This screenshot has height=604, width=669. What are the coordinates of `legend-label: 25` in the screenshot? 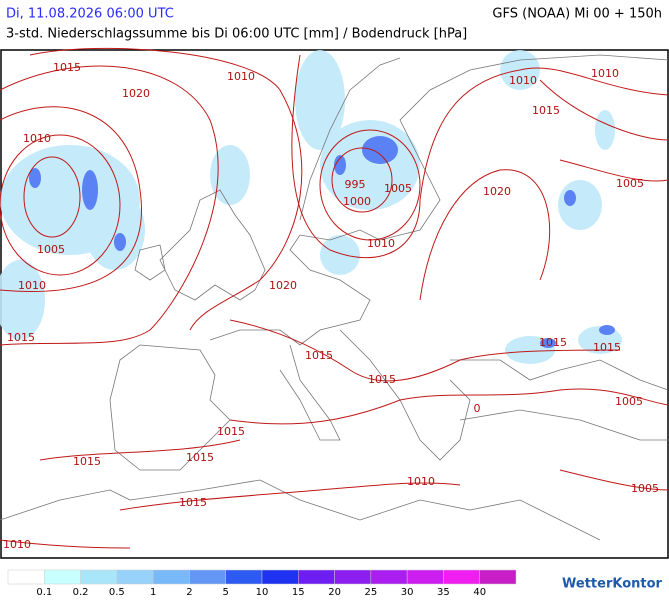 It's located at (370, 592).